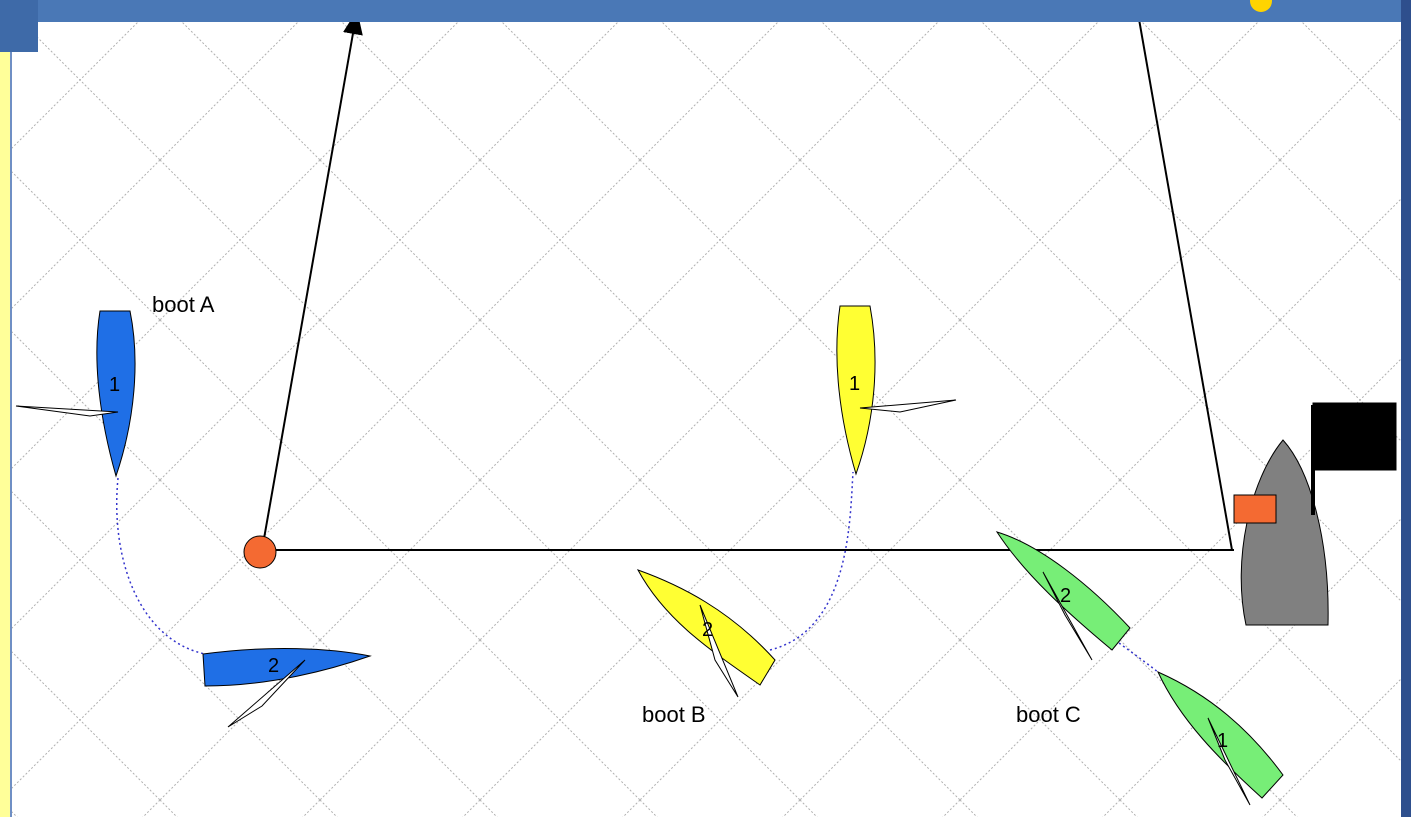 The image size is (1411, 817). I want to click on boat-c-position-1-number: 1, so click(1222, 741).